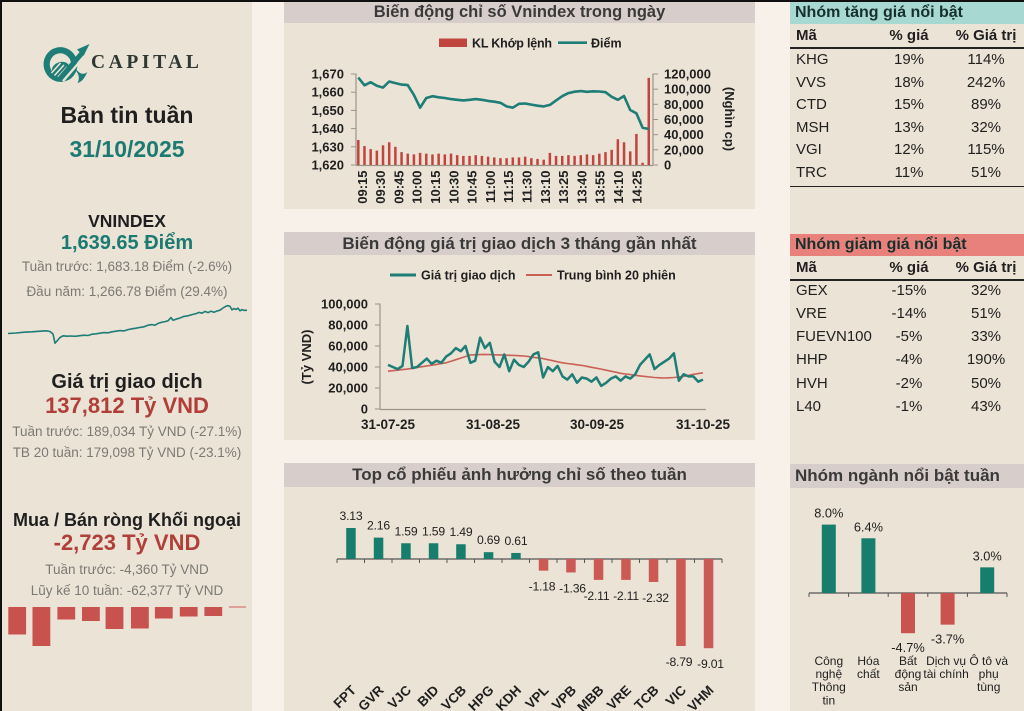 Image resolution: width=1024 pixels, height=711 pixels. What do you see at coordinates (516, 541) in the screenshot?
I see `svg-text: 0.61` at bounding box center [516, 541].